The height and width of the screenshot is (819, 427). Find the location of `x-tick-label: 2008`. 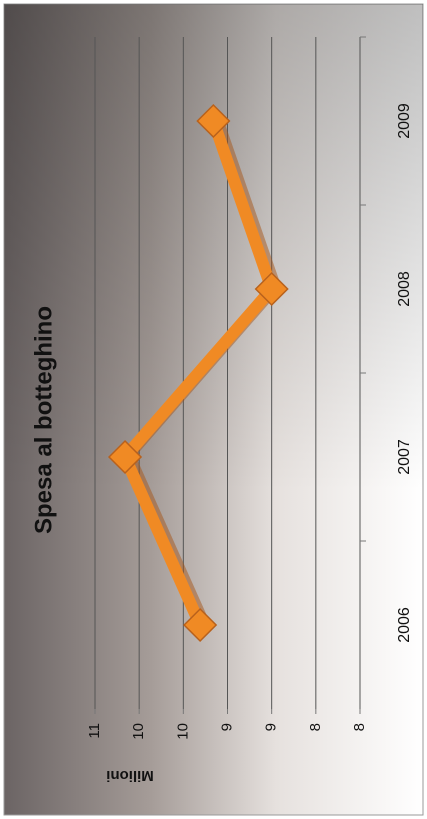

x-tick-label: 2008 is located at coordinates (404, 289).